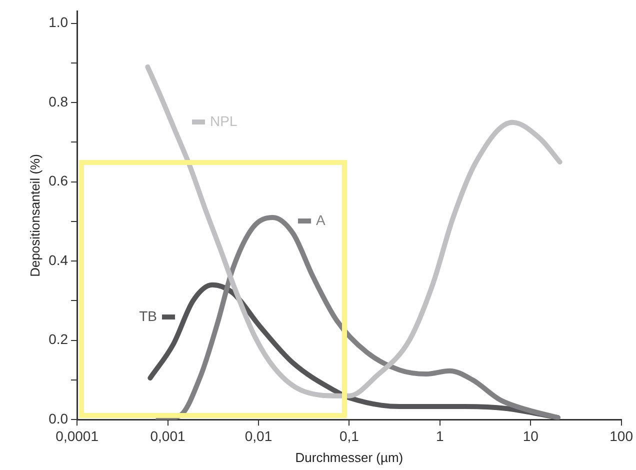 This screenshot has width=636, height=470. What do you see at coordinates (440, 436) in the screenshot?
I see `x-tick-label: 1` at bounding box center [440, 436].